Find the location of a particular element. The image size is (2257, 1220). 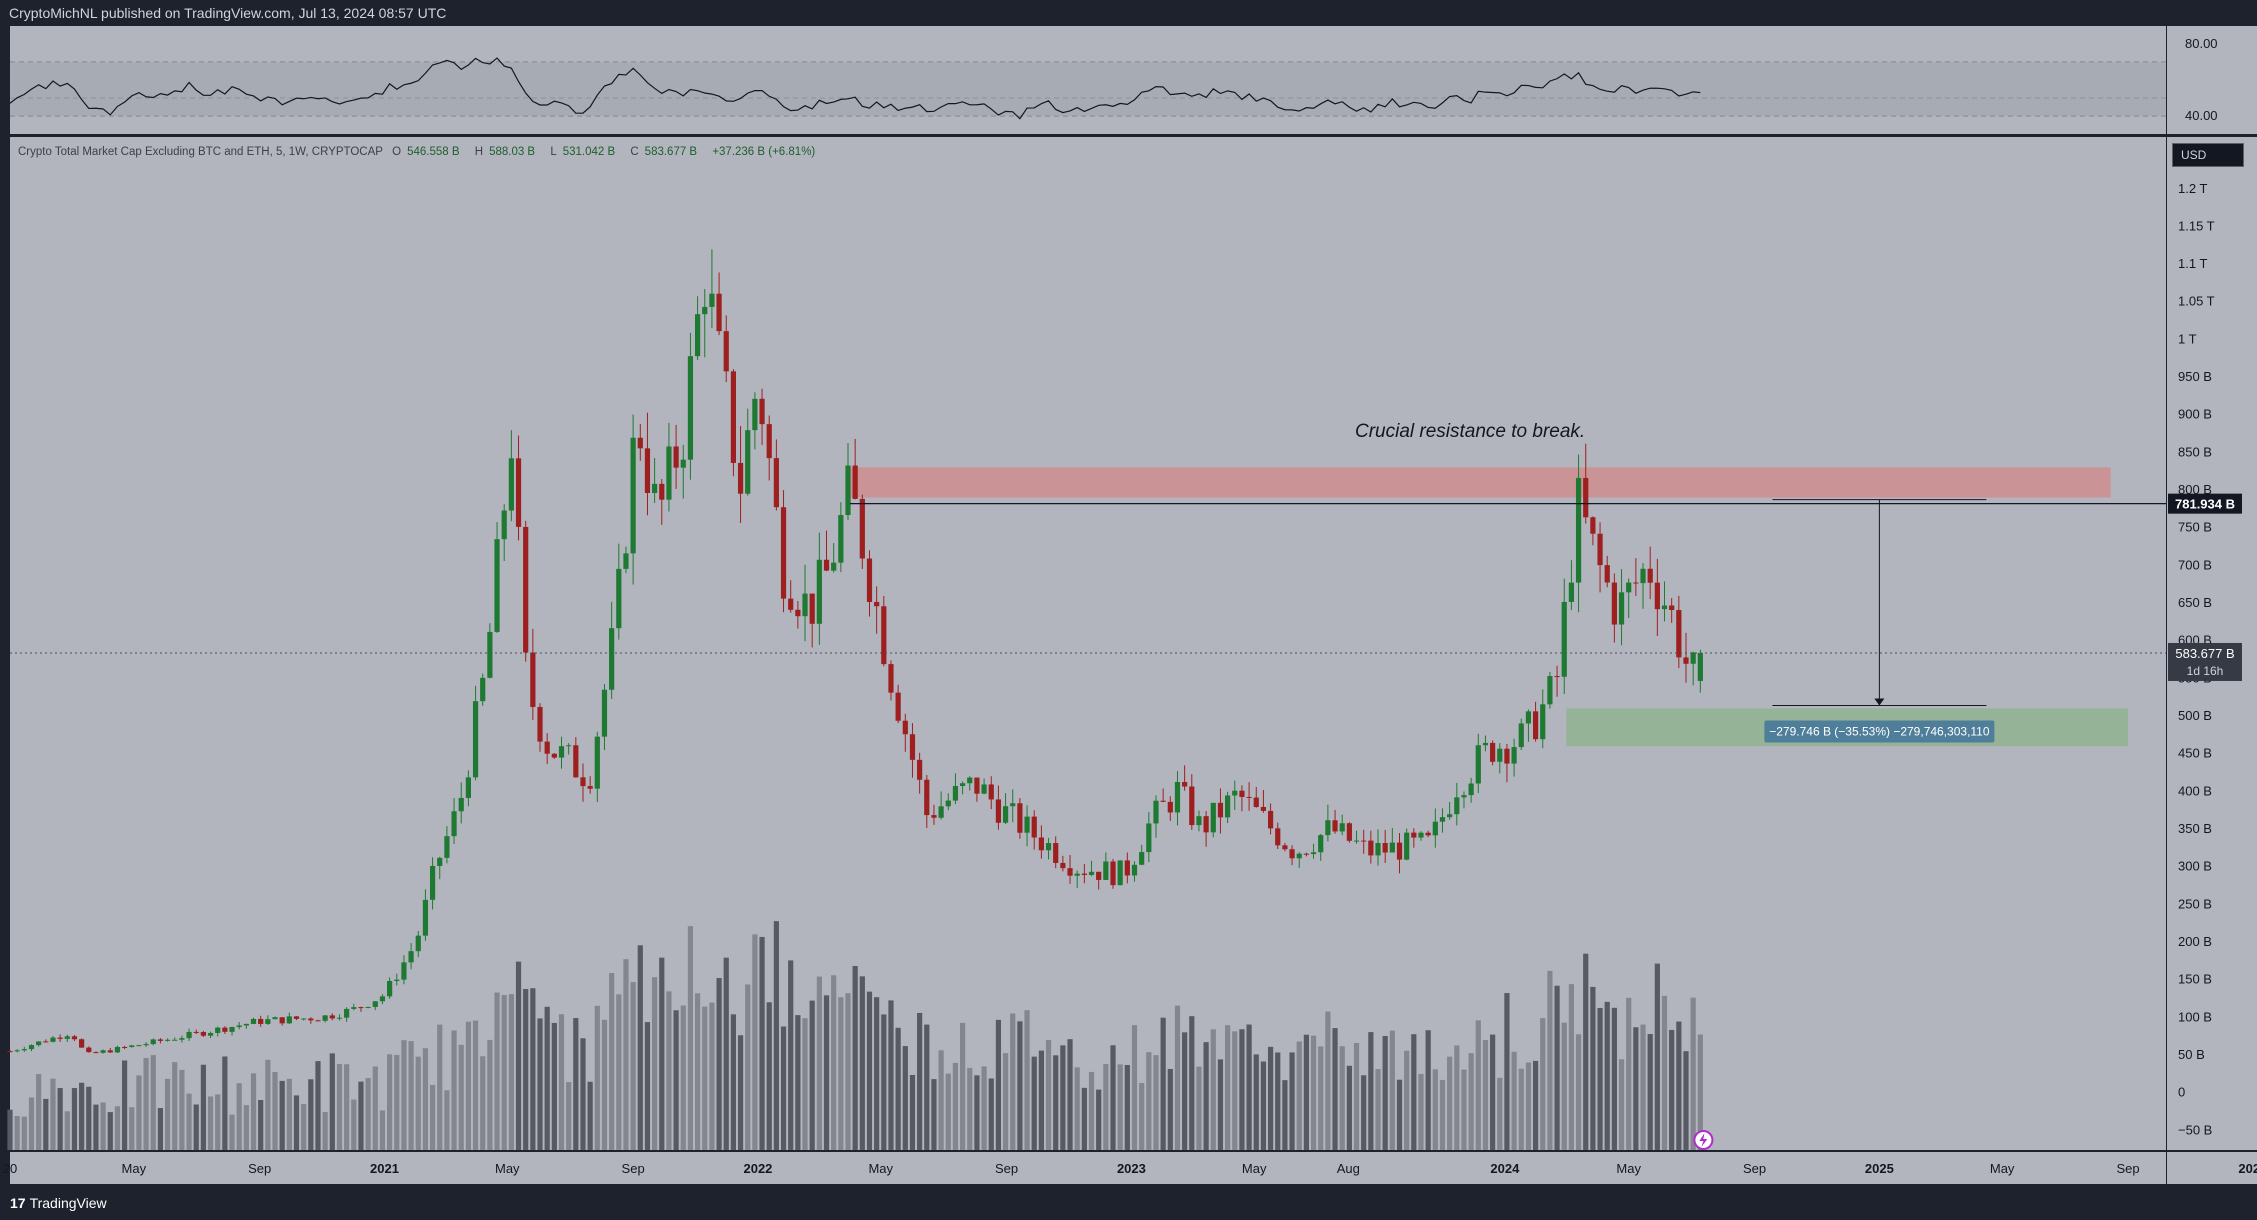

legend-low: L 531.042 B is located at coordinates (583, 152).